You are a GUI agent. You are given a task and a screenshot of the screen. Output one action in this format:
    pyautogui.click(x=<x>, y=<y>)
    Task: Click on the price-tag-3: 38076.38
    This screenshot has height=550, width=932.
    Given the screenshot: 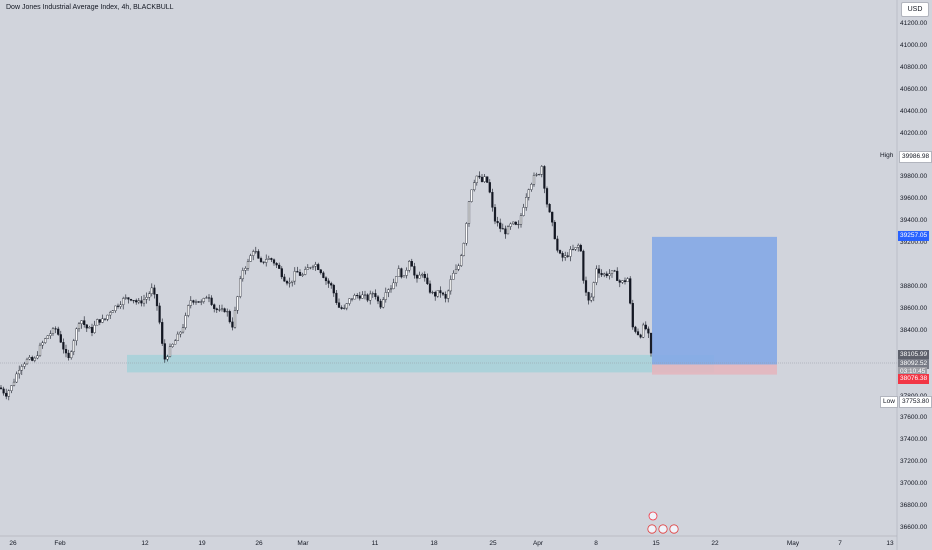 What is the action you would take?
    pyautogui.click(x=914, y=379)
    